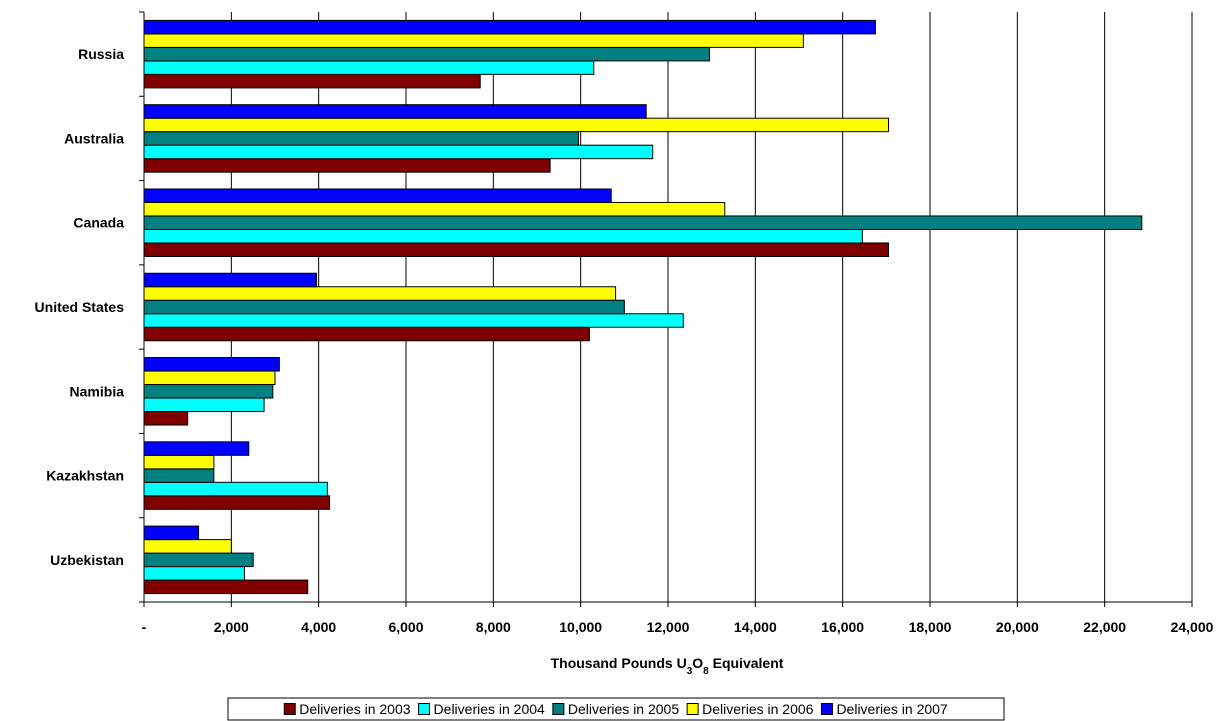  What do you see at coordinates (580, 627) in the screenshot?
I see `x-tick-label: 10,000` at bounding box center [580, 627].